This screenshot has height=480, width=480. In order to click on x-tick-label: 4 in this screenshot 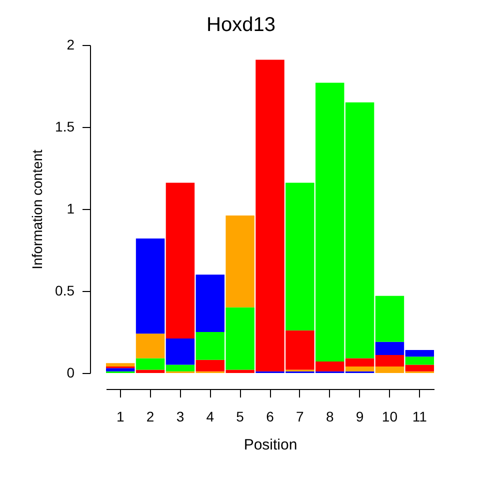, I will do `click(210, 416)`.